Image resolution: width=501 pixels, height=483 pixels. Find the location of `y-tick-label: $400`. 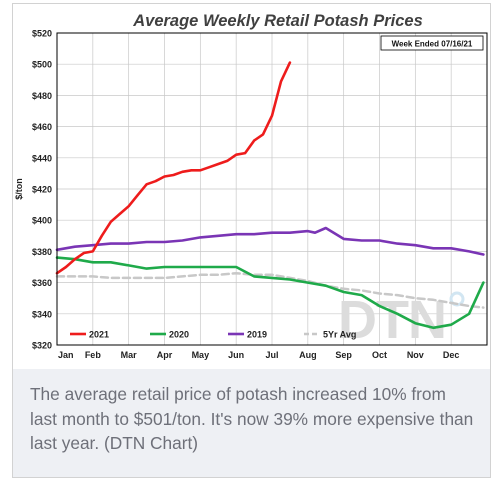

y-tick-label: $400 is located at coordinates (42, 221).